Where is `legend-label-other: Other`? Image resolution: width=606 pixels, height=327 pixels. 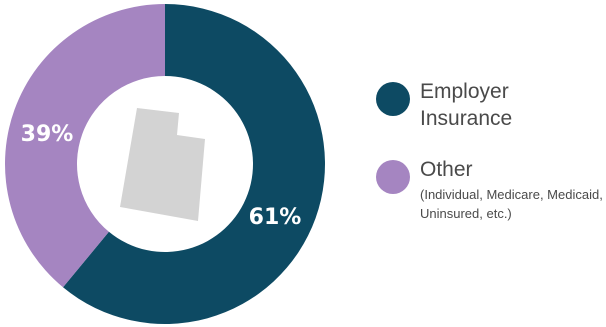
legend-label-other: Other is located at coordinates (446, 169).